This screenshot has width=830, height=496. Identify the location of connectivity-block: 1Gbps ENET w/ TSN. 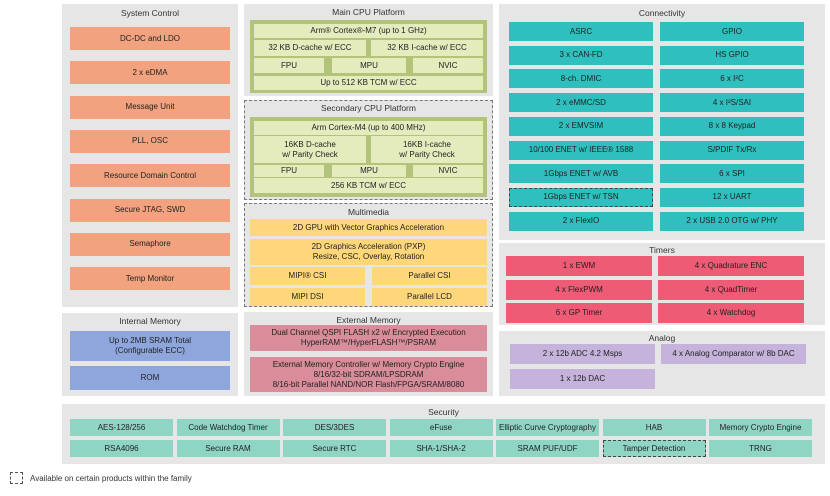
(581, 197).